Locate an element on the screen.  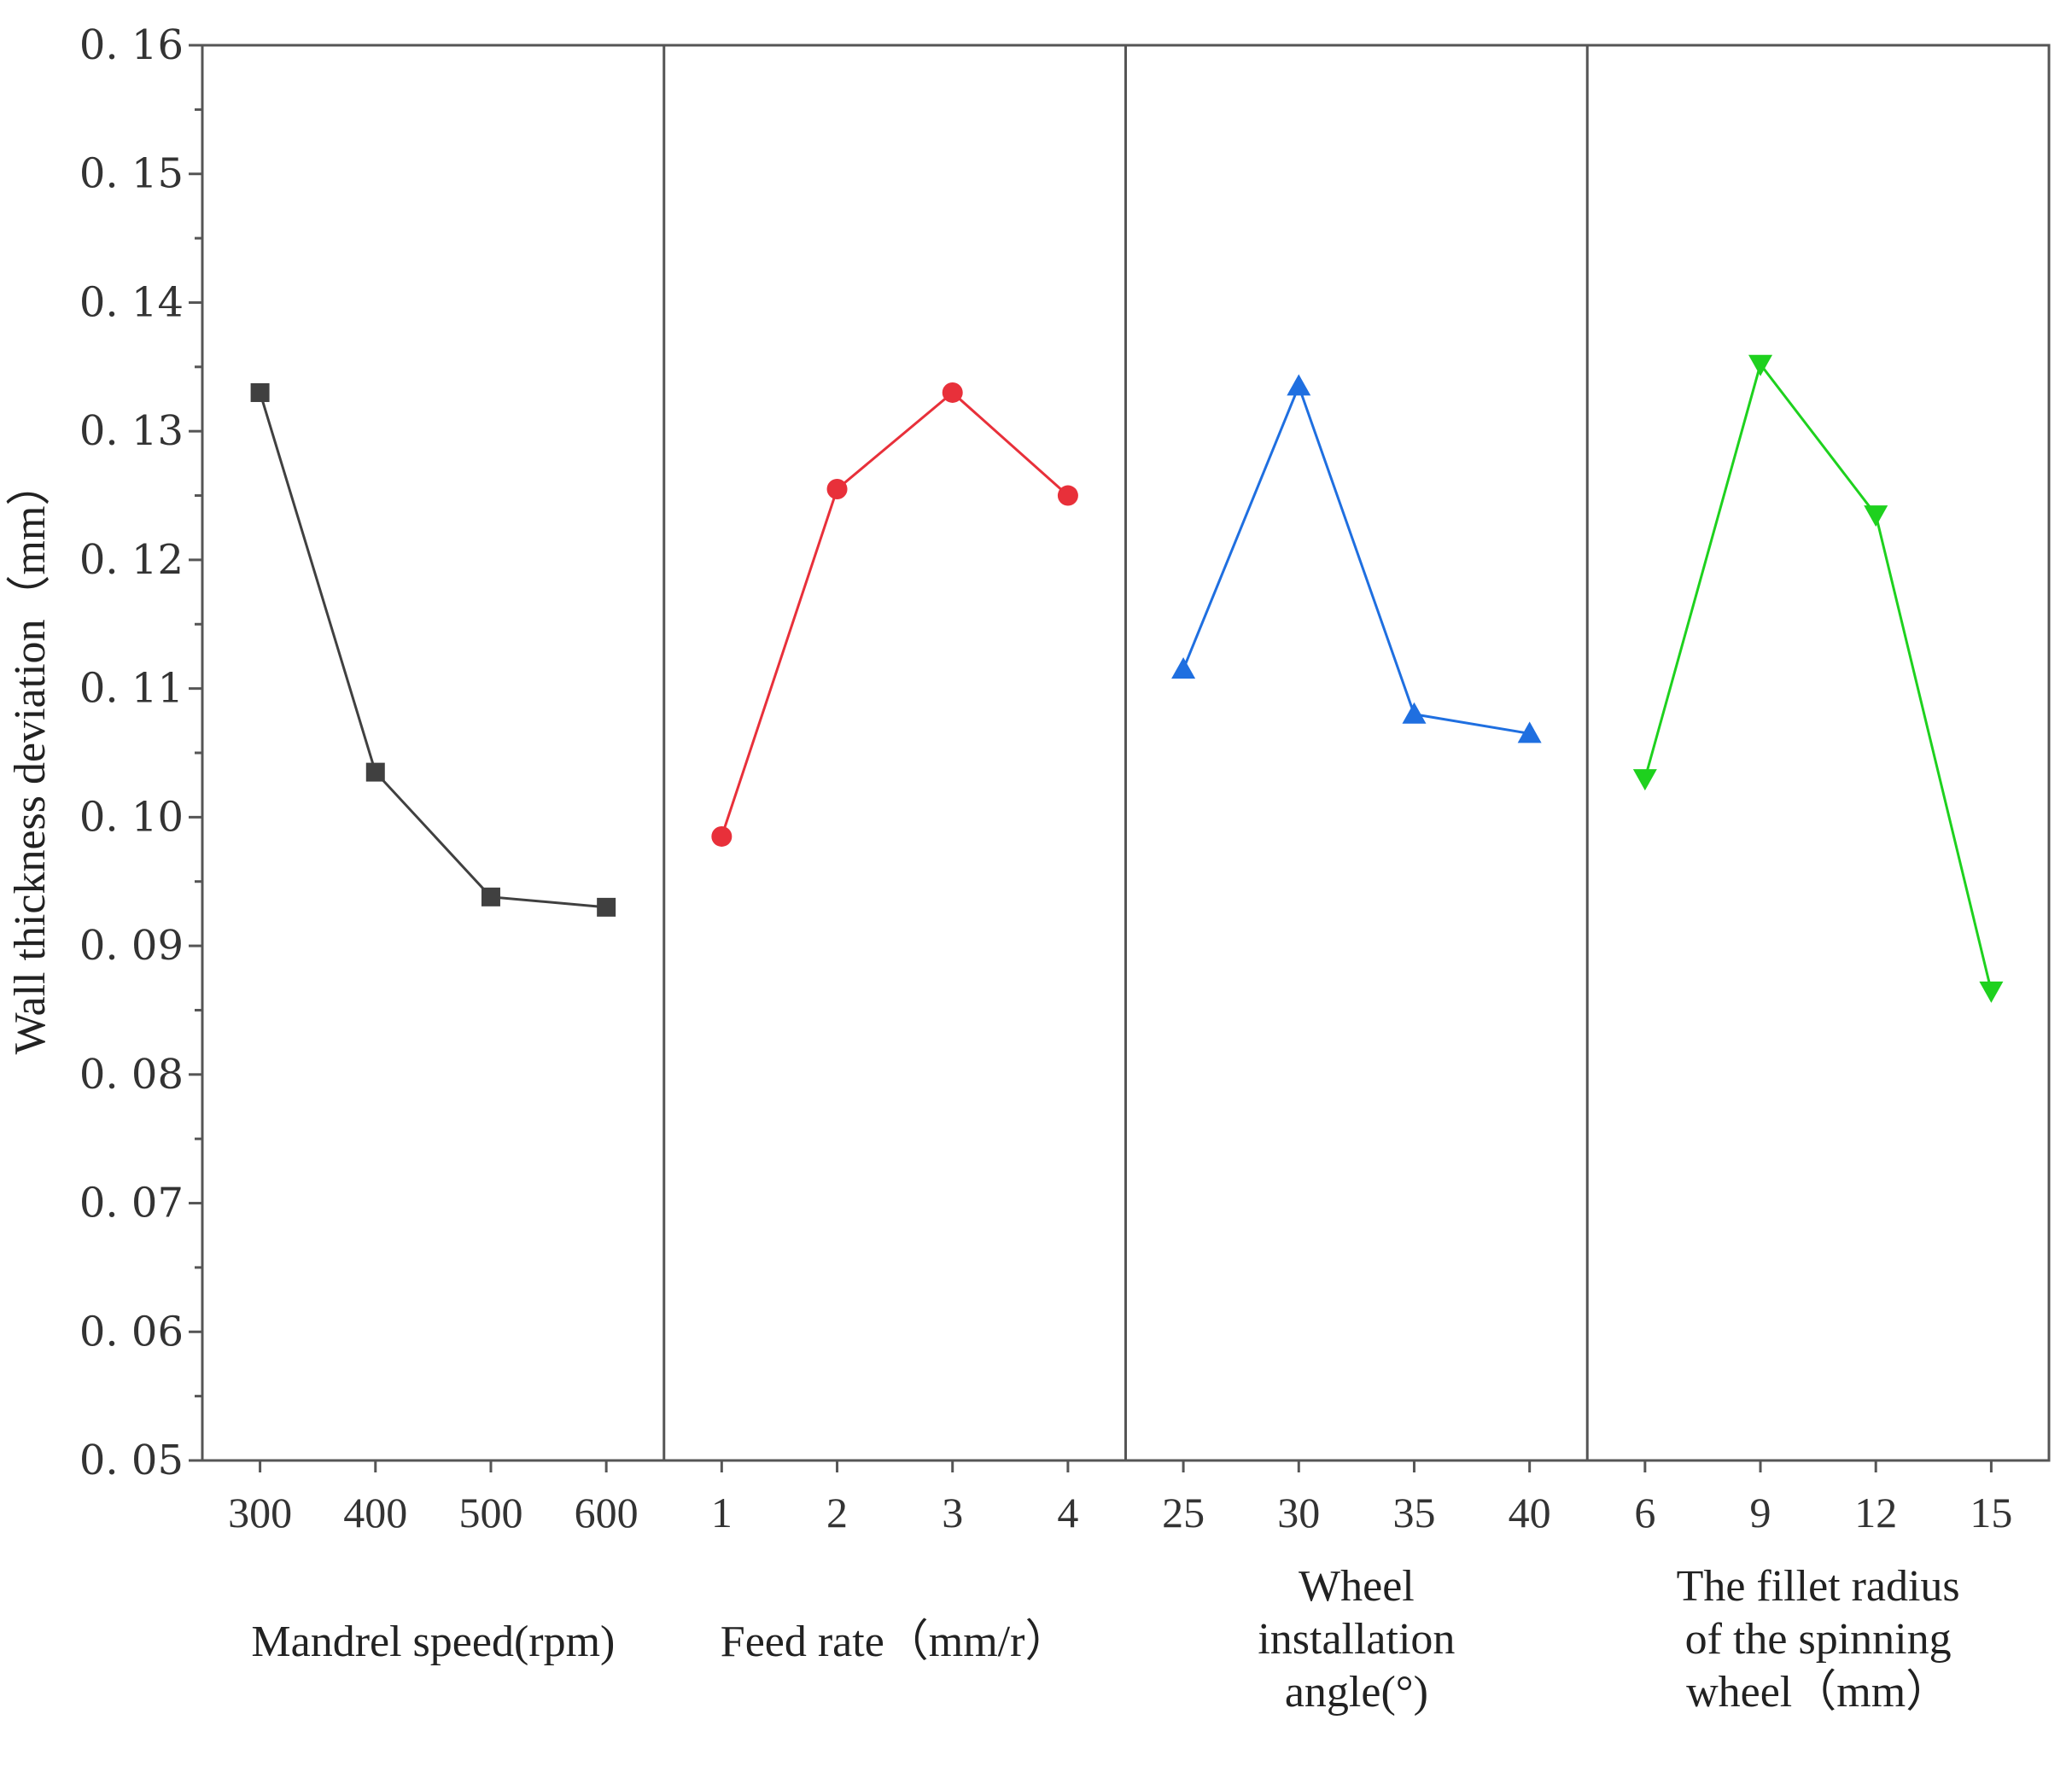
x-axis-label-fillet-radius: The fillet radius is located at coordinates (1818, 1586).